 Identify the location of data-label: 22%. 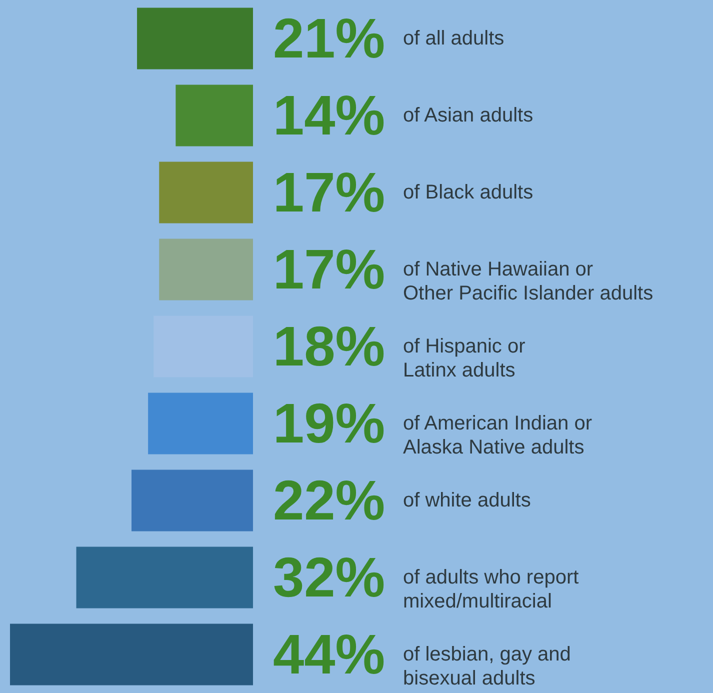
(329, 500).